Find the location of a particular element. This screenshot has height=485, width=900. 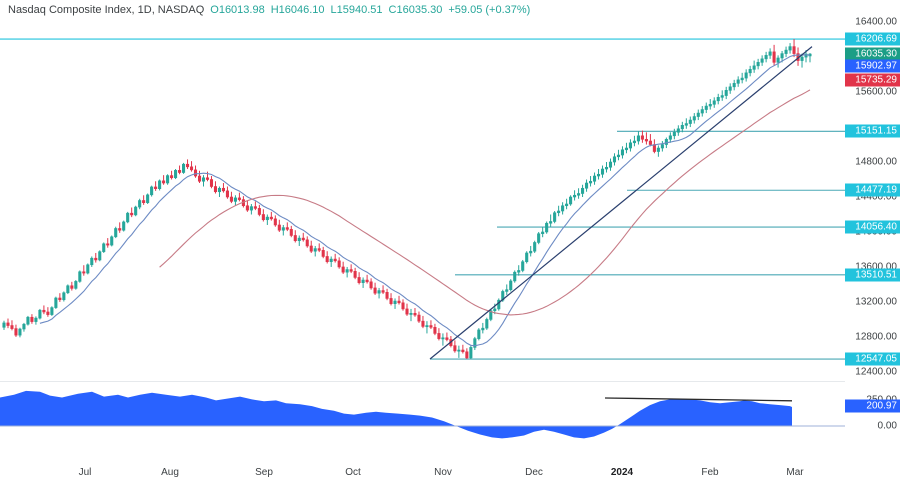

level-badge-13510: 13510.51 is located at coordinates (872, 275).